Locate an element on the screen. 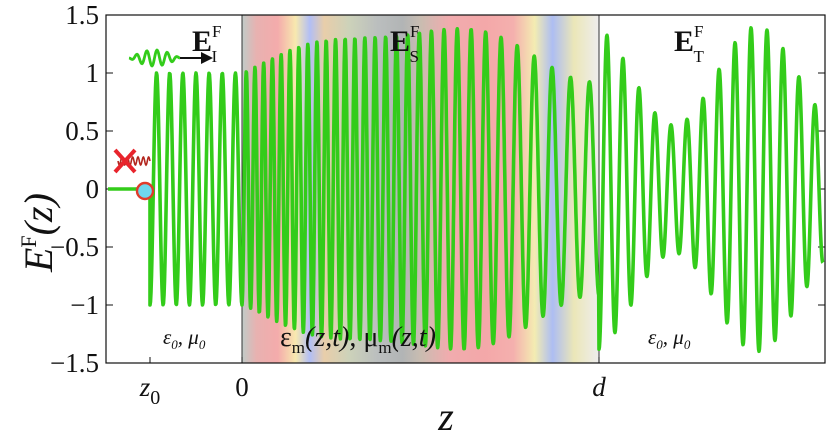 This screenshot has width=831, height=435. y-tick-label: −0.5 is located at coordinates (74, 247).